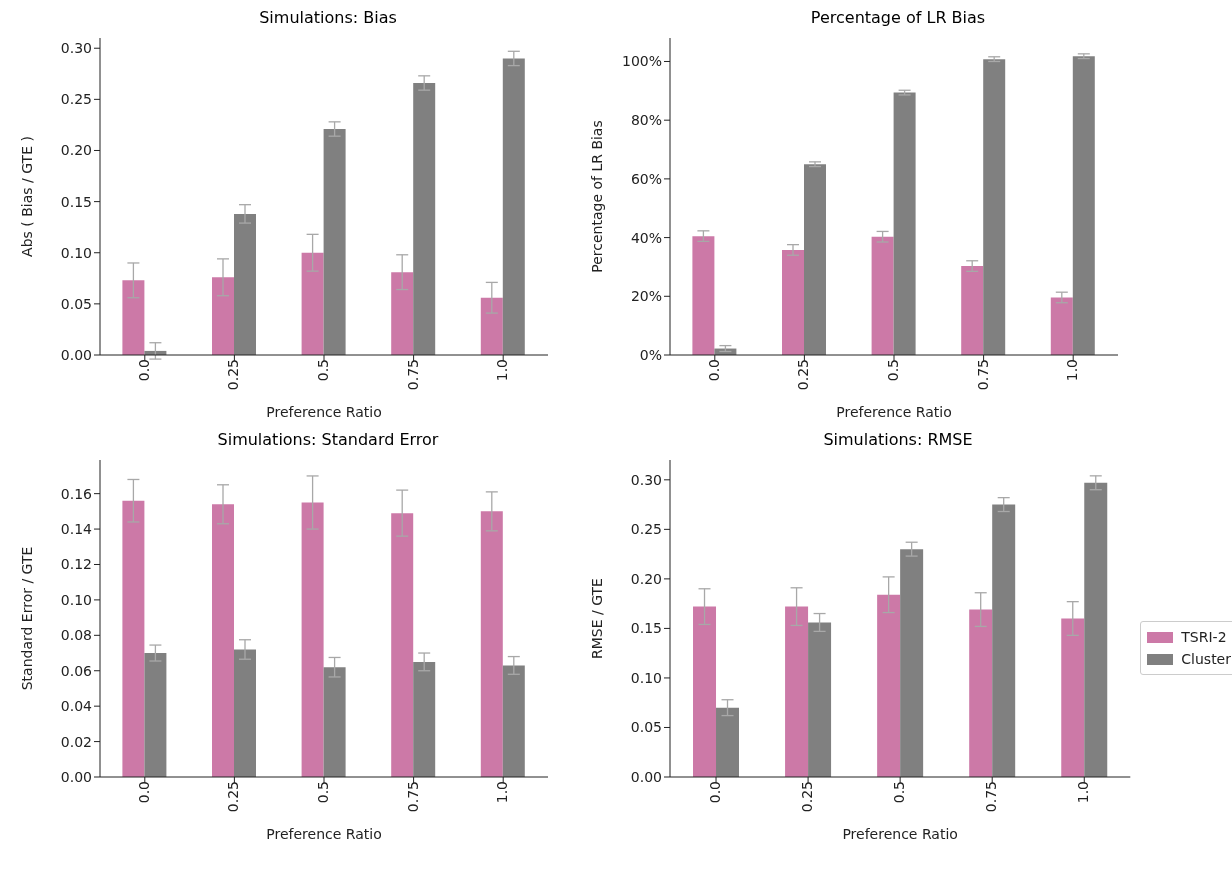  I want to click on y-axis-title: Standard Error / GTE, so click(26, 618).